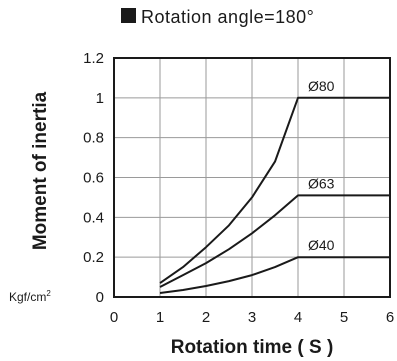 This screenshot has height=361, width=397. I want to click on y-tick-label: 0.6, so click(93, 178).